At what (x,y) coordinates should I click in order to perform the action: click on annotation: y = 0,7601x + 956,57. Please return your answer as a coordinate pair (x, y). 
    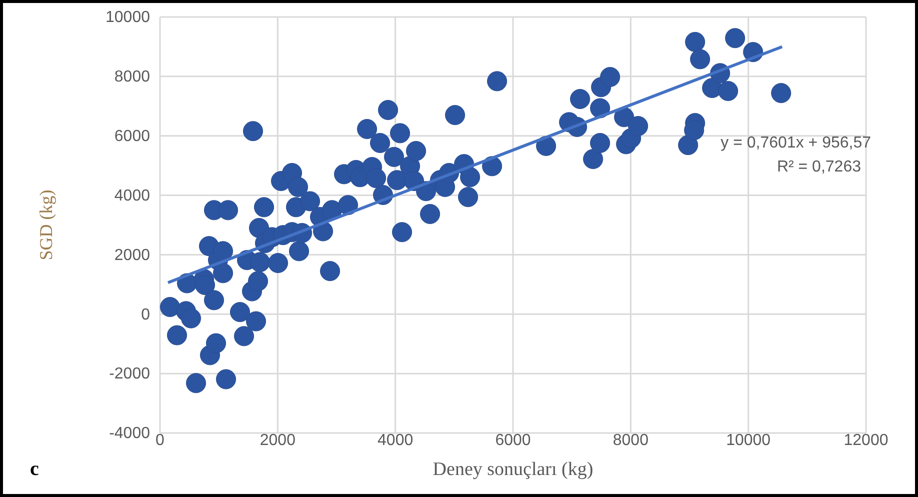
    Looking at the image, I should click on (796, 143).